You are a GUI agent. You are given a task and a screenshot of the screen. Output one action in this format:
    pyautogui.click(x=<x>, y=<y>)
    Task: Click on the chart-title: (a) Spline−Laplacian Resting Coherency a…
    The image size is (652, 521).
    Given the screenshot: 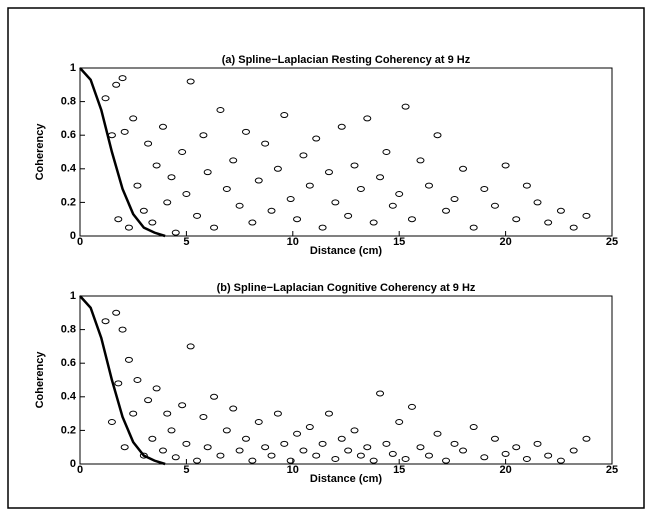 What is the action you would take?
    pyautogui.click(x=346, y=60)
    